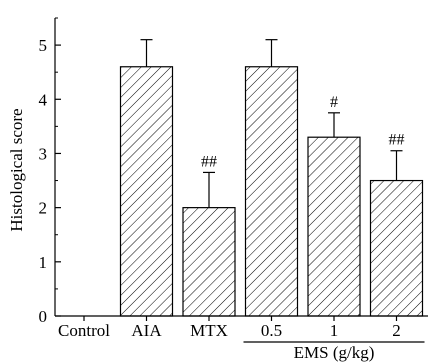  Describe the element at coordinates (43, 316) in the screenshot. I see `y-tick-label-0: 0` at that location.